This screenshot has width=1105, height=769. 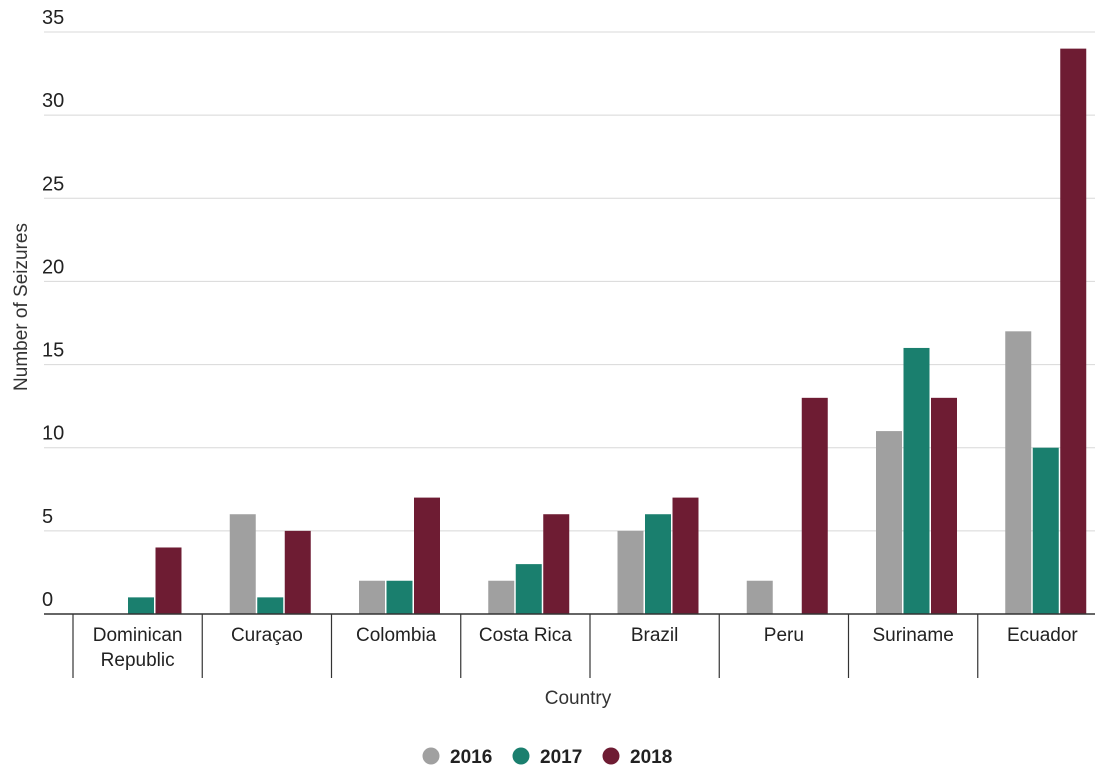 What do you see at coordinates (47, 600) in the screenshot?
I see `y-tick-label: 0` at bounding box center [47, 600].